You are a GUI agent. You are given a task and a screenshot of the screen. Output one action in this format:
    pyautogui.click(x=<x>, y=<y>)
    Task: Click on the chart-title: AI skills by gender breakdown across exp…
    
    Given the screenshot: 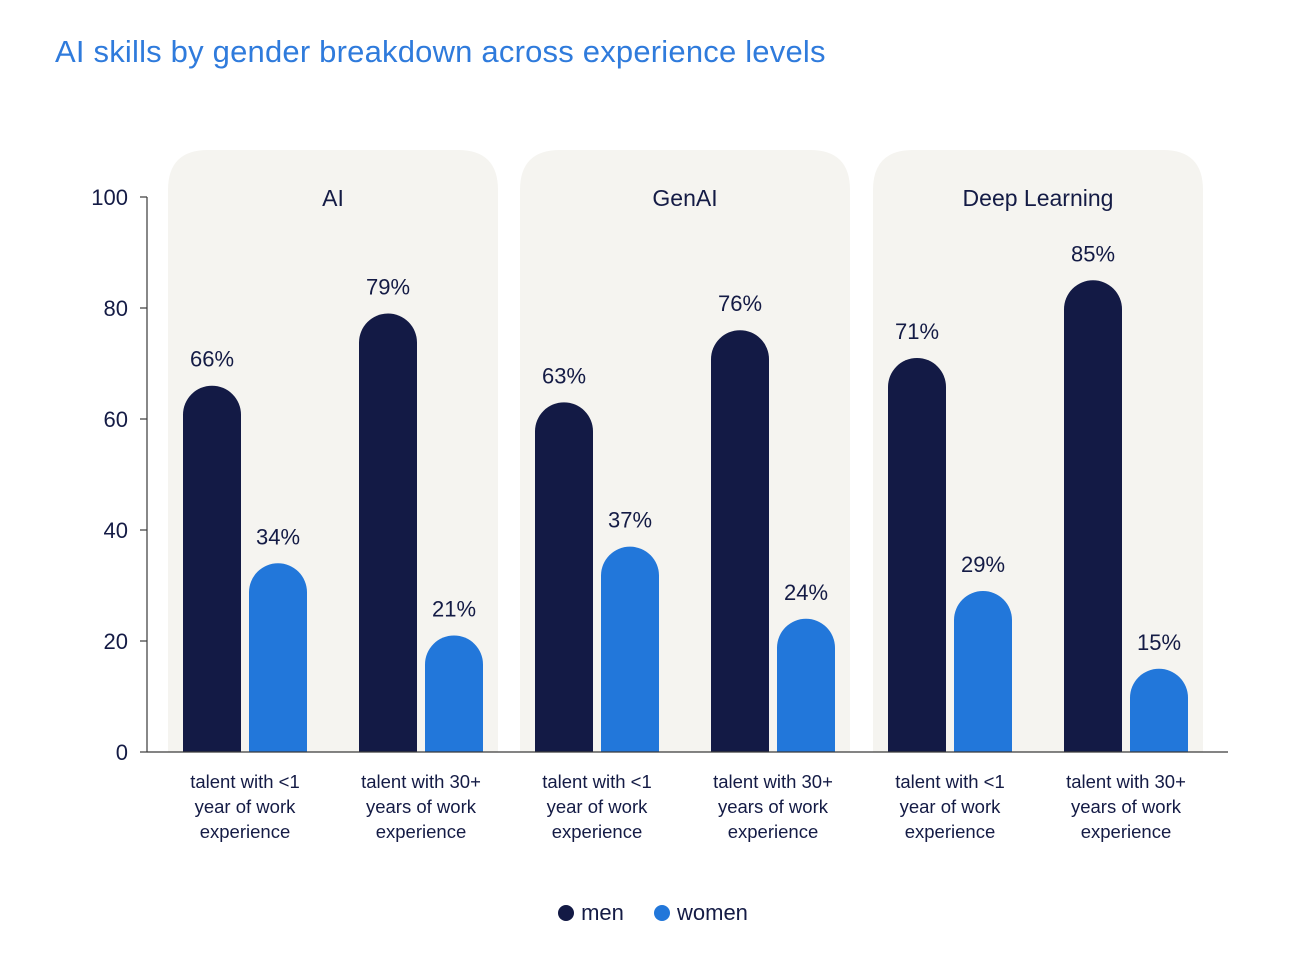 What is the action you would take?
    pyautogui.click(x=440, y=51)
    